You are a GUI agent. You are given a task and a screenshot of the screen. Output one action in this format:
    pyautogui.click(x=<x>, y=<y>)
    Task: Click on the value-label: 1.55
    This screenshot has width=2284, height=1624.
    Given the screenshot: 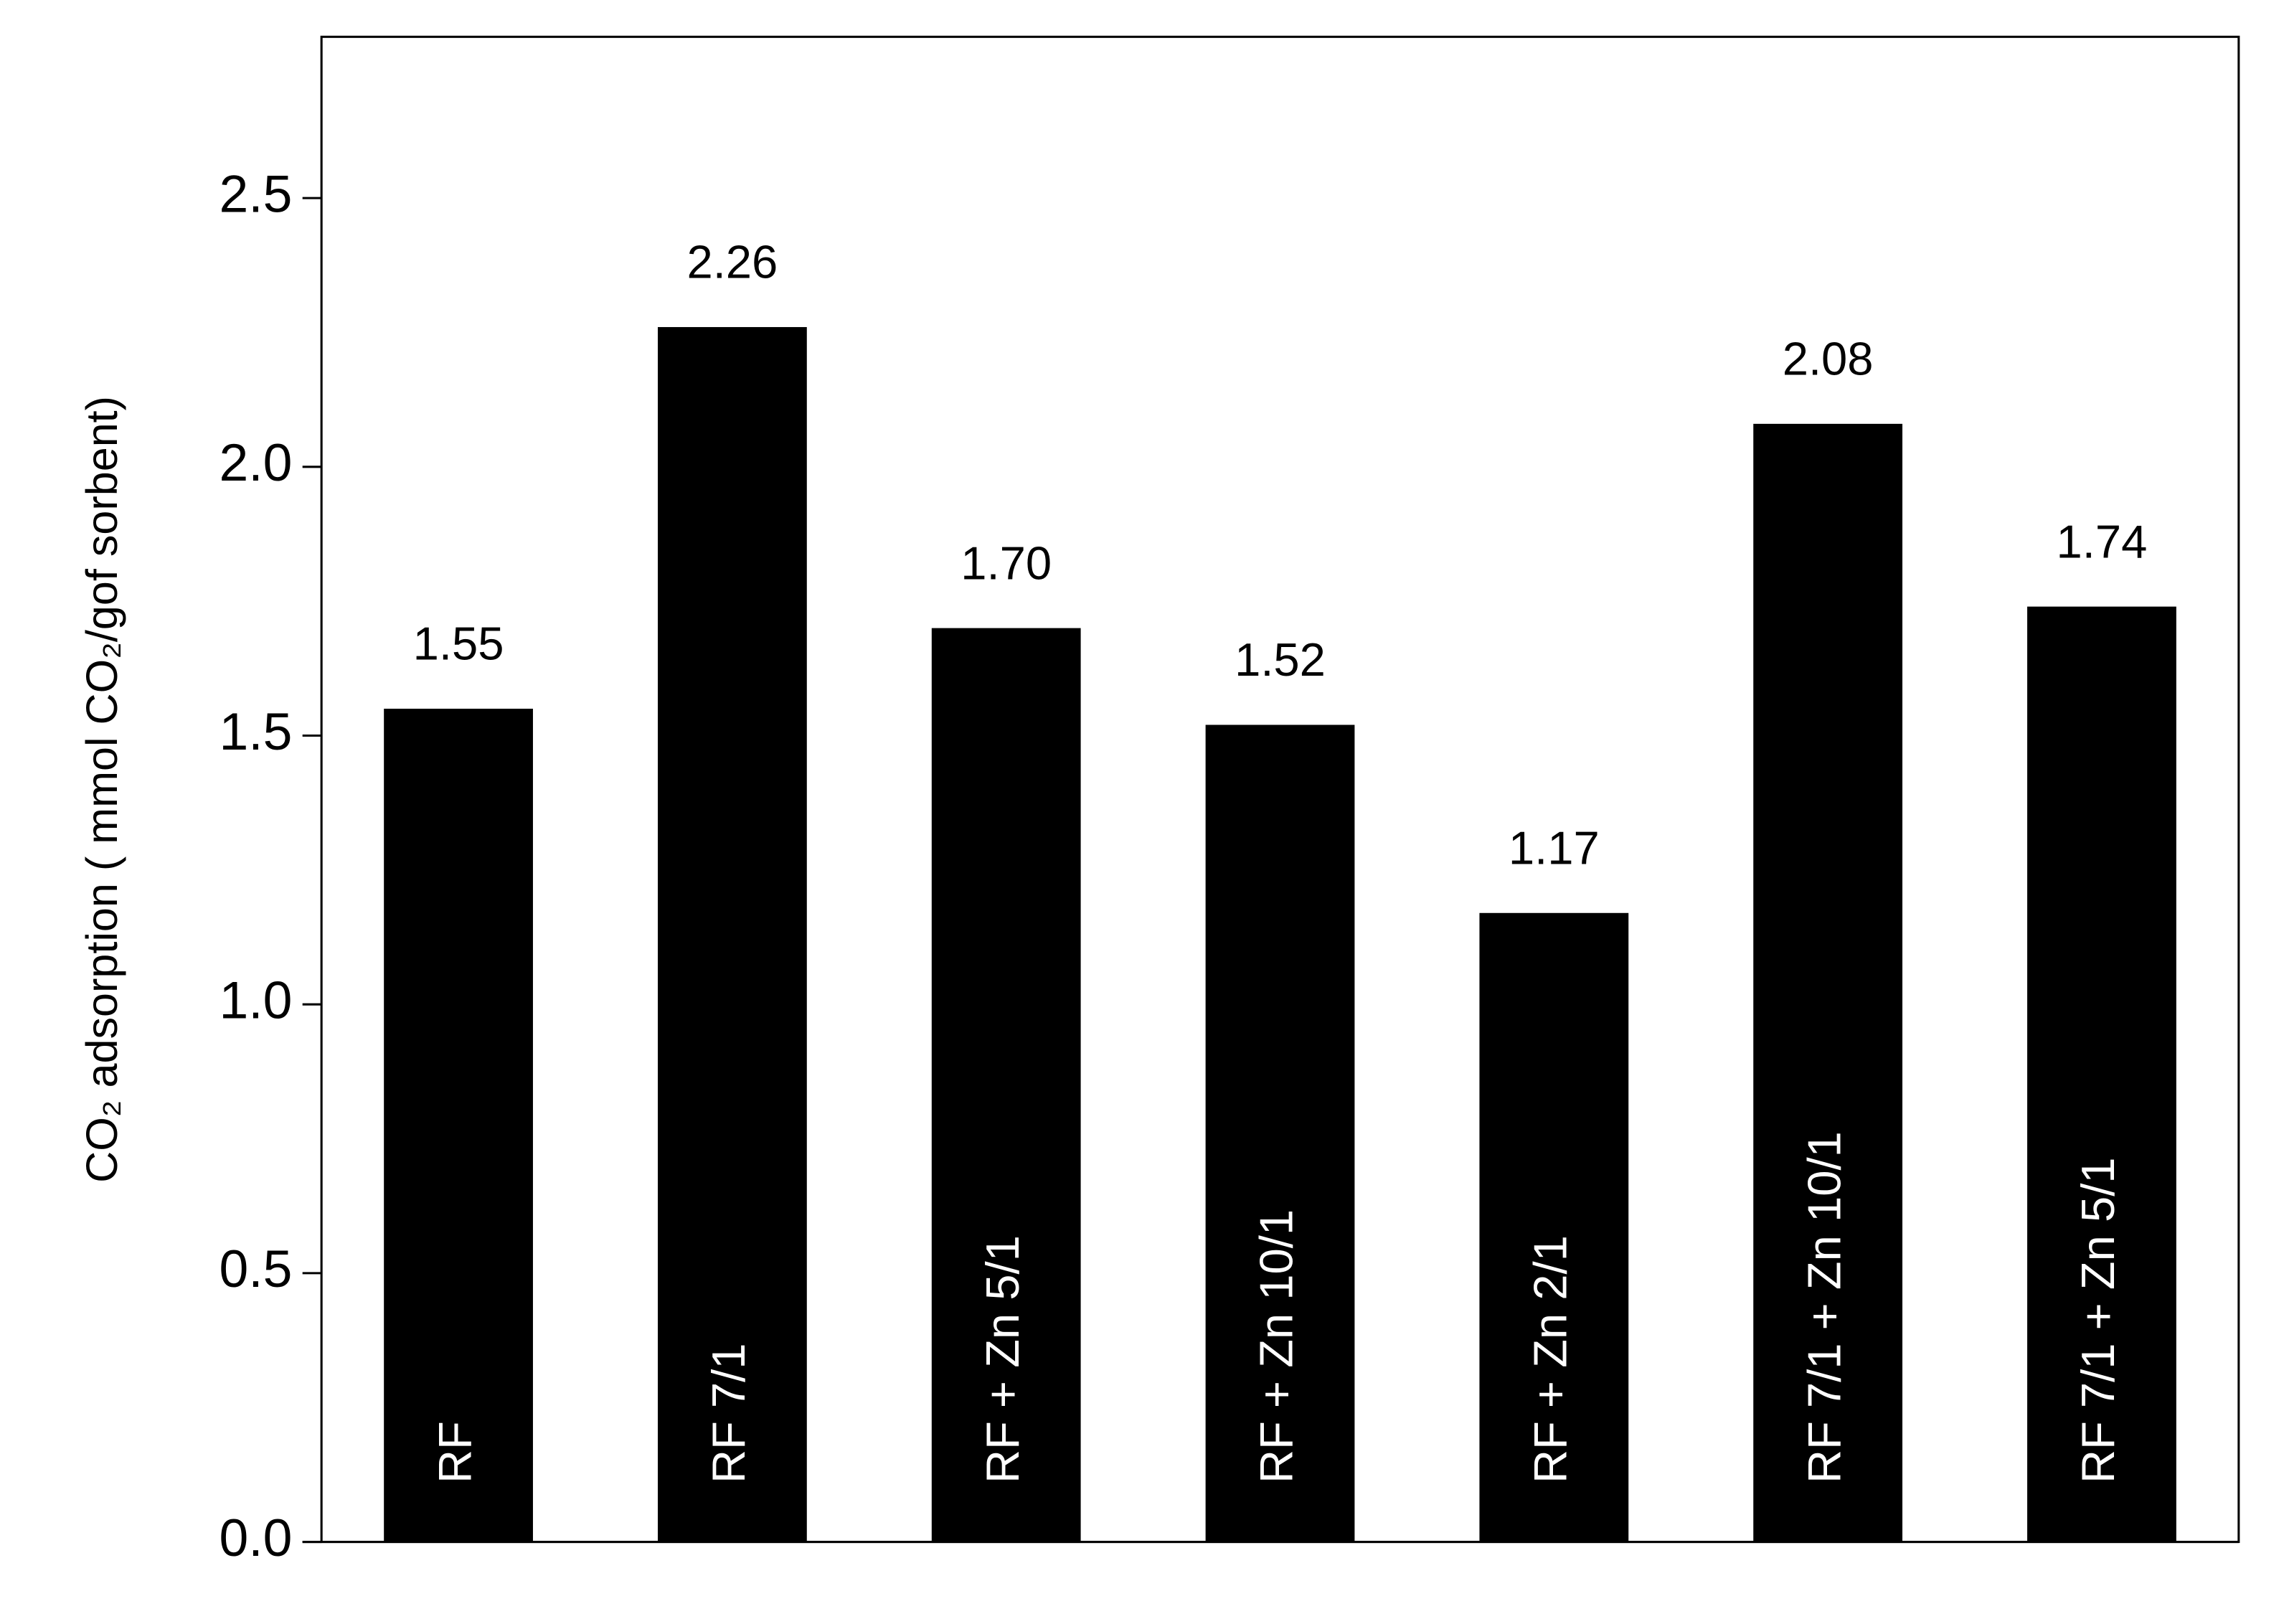 What is the action you would take?
    pyautogui.click(x=459, y=644)
    